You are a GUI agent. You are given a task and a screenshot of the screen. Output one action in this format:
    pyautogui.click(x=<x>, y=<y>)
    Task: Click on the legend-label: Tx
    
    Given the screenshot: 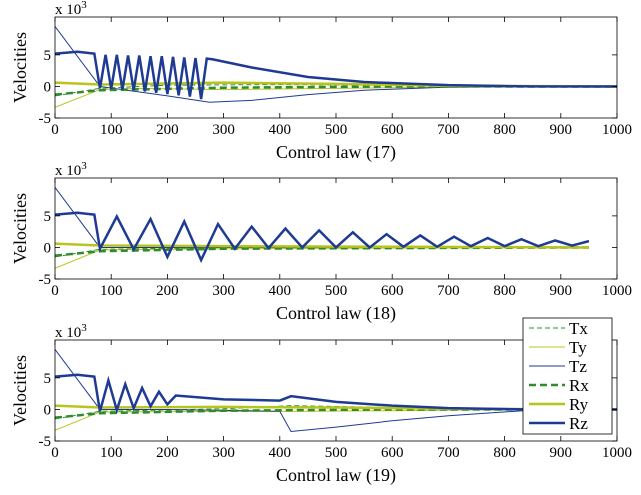 What is the action you would take?
    pyautogui.click(x=578, y=328)
    